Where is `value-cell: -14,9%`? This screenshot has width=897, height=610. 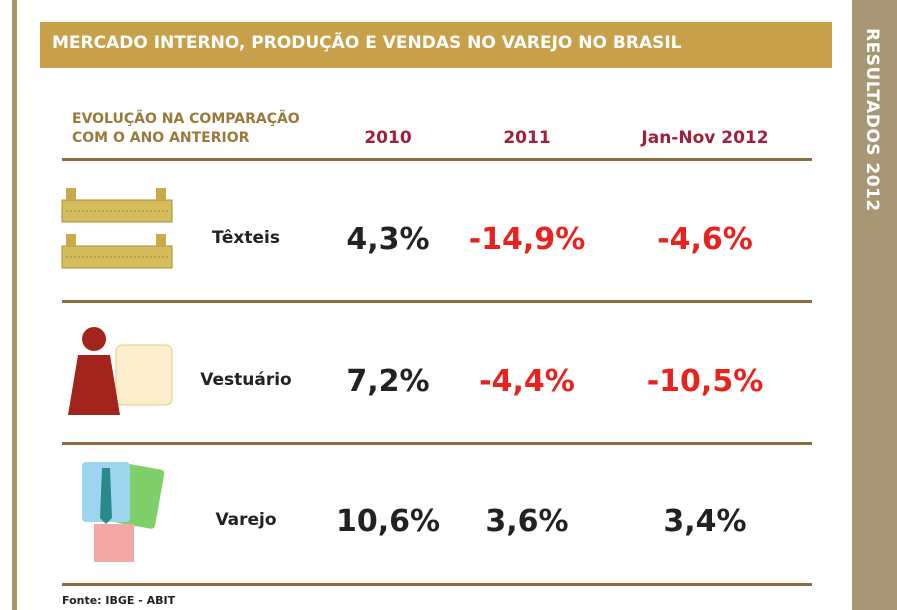 value-cell: -14,9% is located at coordinates (527, 239).